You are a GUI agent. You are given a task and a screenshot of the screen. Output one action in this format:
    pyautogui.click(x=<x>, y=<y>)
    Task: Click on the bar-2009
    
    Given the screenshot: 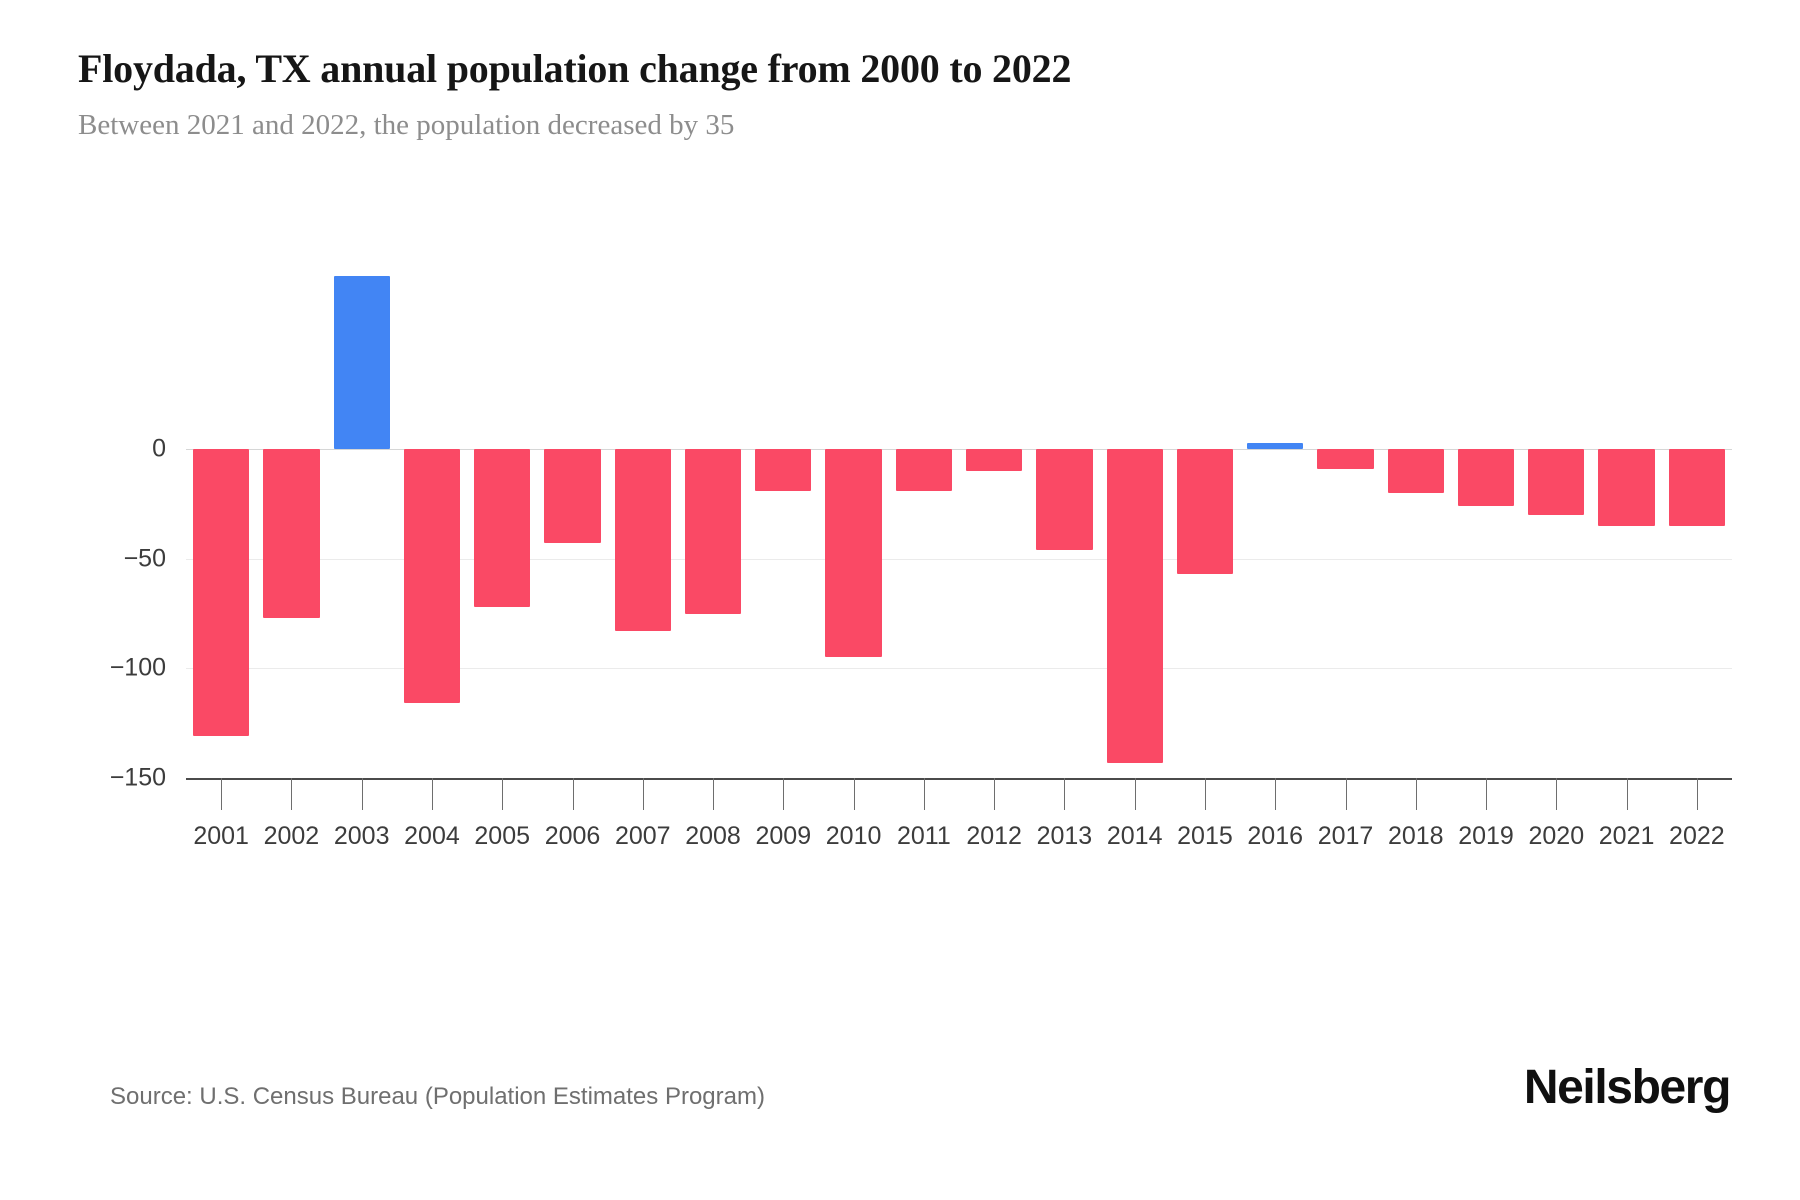 What is the action you would take?
    pyautogui.click(x=783, y=470)
    